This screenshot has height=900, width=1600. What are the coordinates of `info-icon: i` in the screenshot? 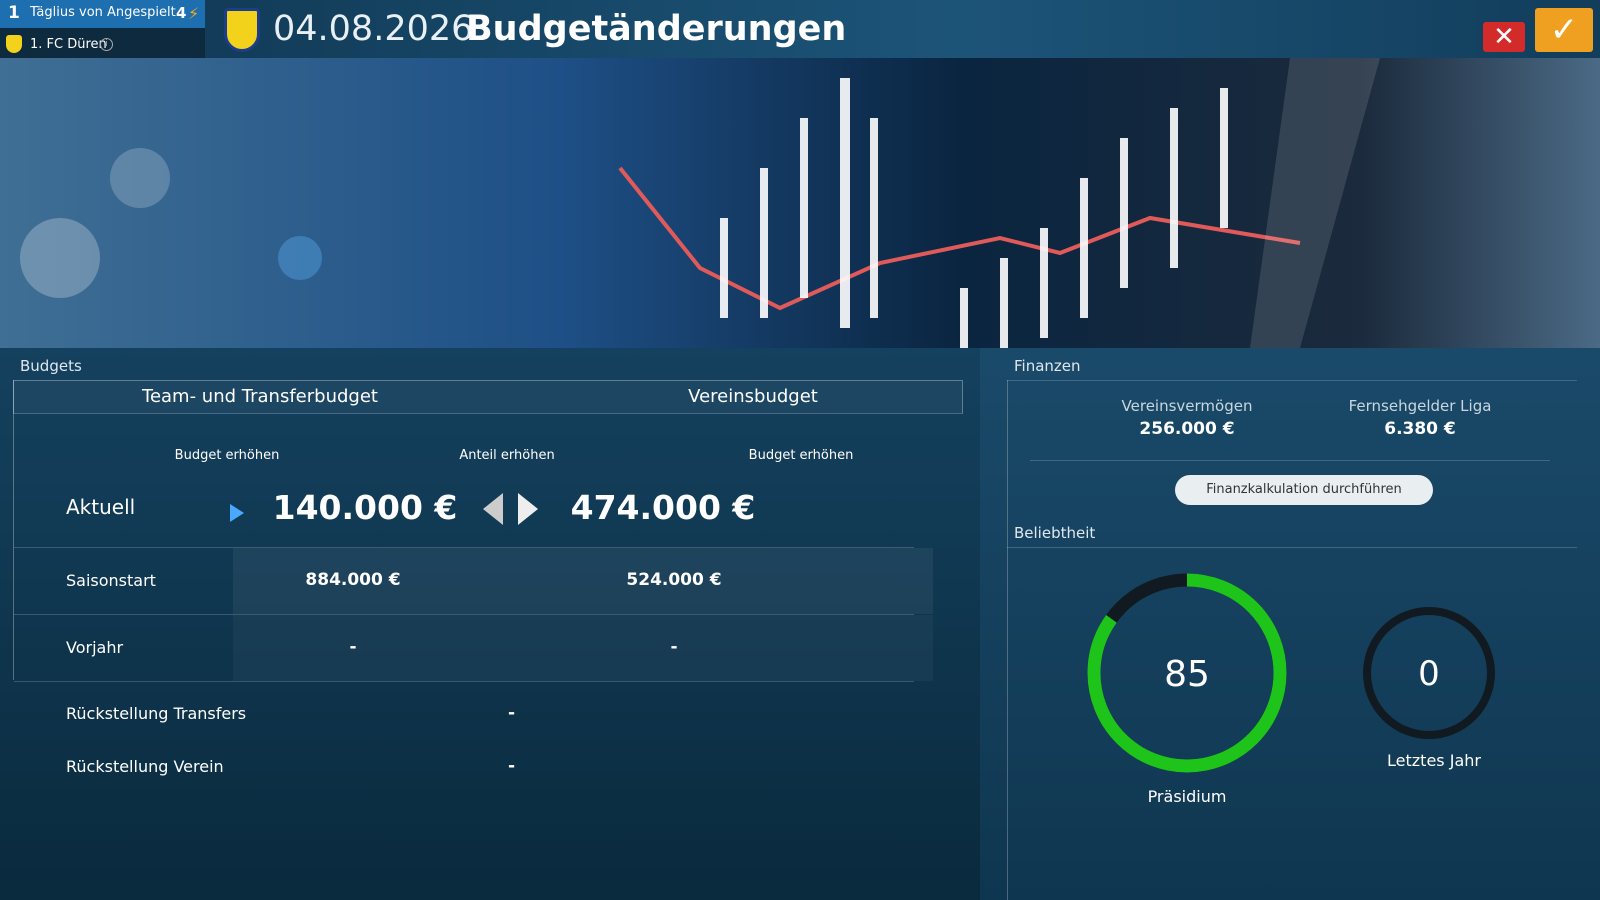 It's located at (106, 44).